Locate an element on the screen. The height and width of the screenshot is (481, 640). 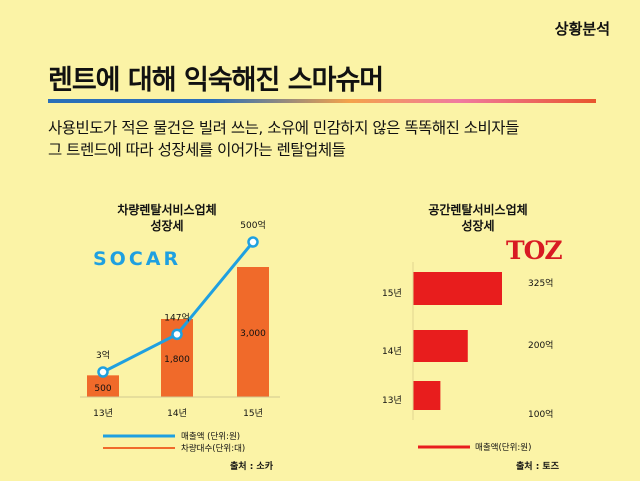
vehicle-x-tick-1: 13년 is located at coordinates (103, 413).